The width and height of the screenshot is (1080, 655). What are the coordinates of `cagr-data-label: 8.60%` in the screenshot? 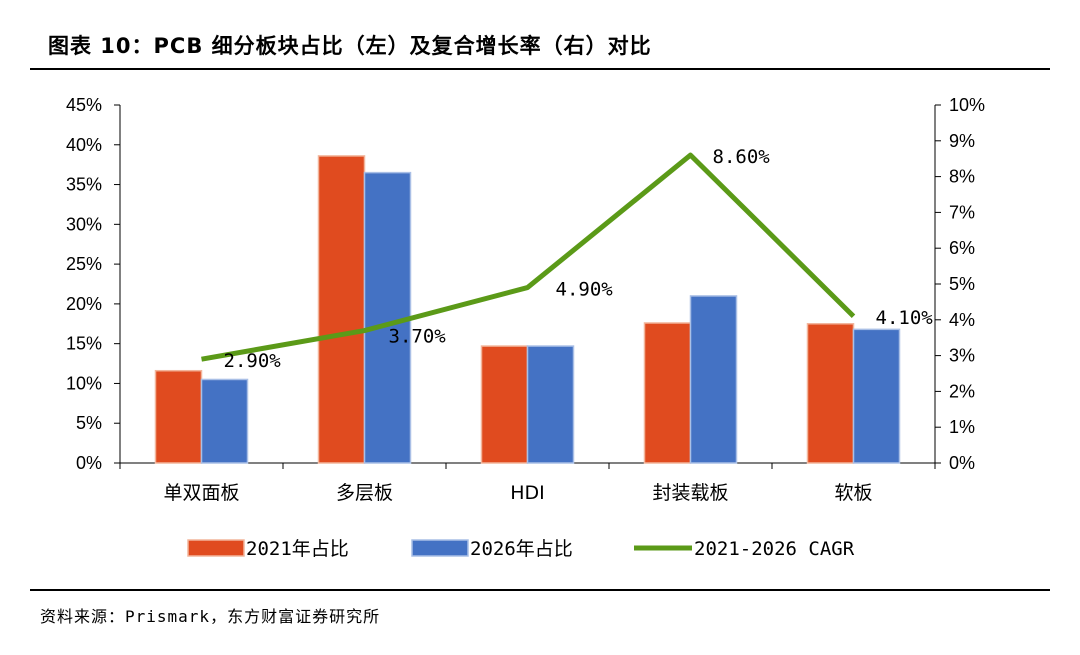 It's located at (742, 157).